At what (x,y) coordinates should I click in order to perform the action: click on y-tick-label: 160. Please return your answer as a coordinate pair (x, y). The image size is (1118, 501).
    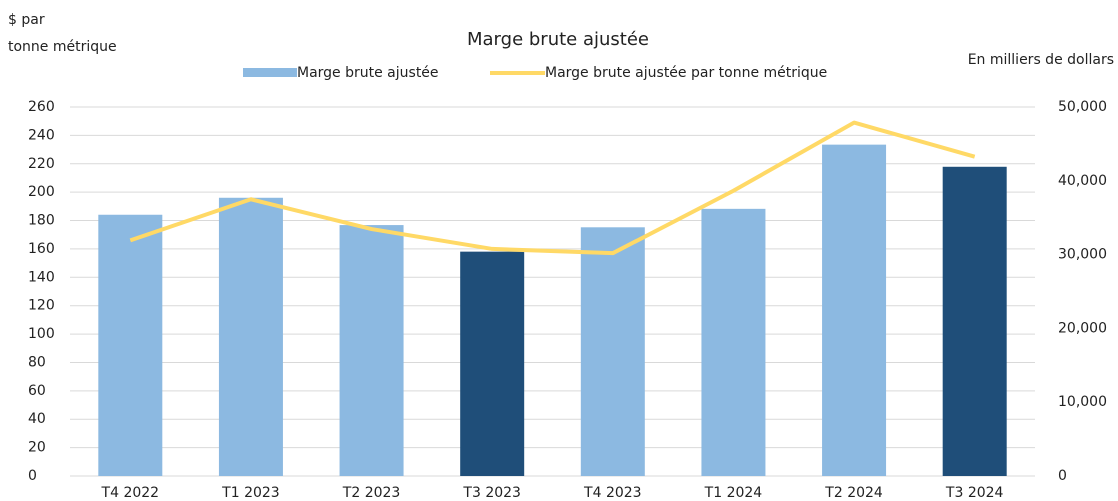
    Looking at the image, I should click on (41, 249).